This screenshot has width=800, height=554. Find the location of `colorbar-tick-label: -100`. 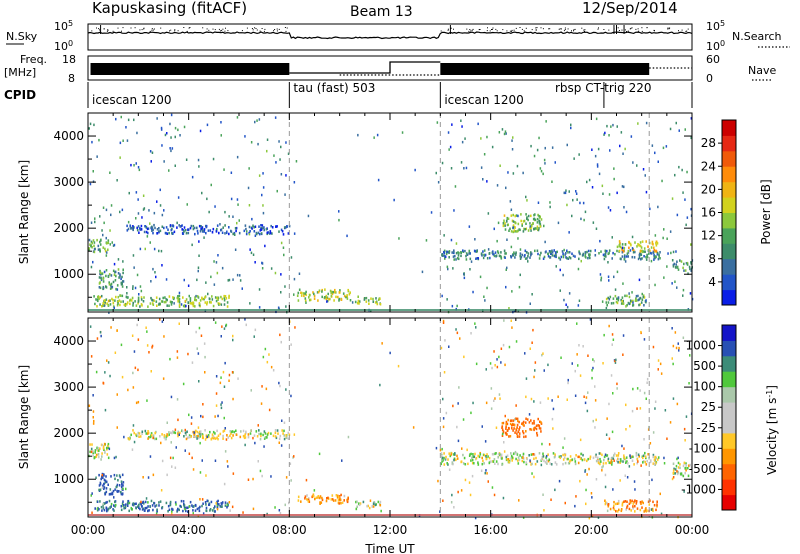

colorbar-tick-label: -100 is located at coordinates (702, 448).